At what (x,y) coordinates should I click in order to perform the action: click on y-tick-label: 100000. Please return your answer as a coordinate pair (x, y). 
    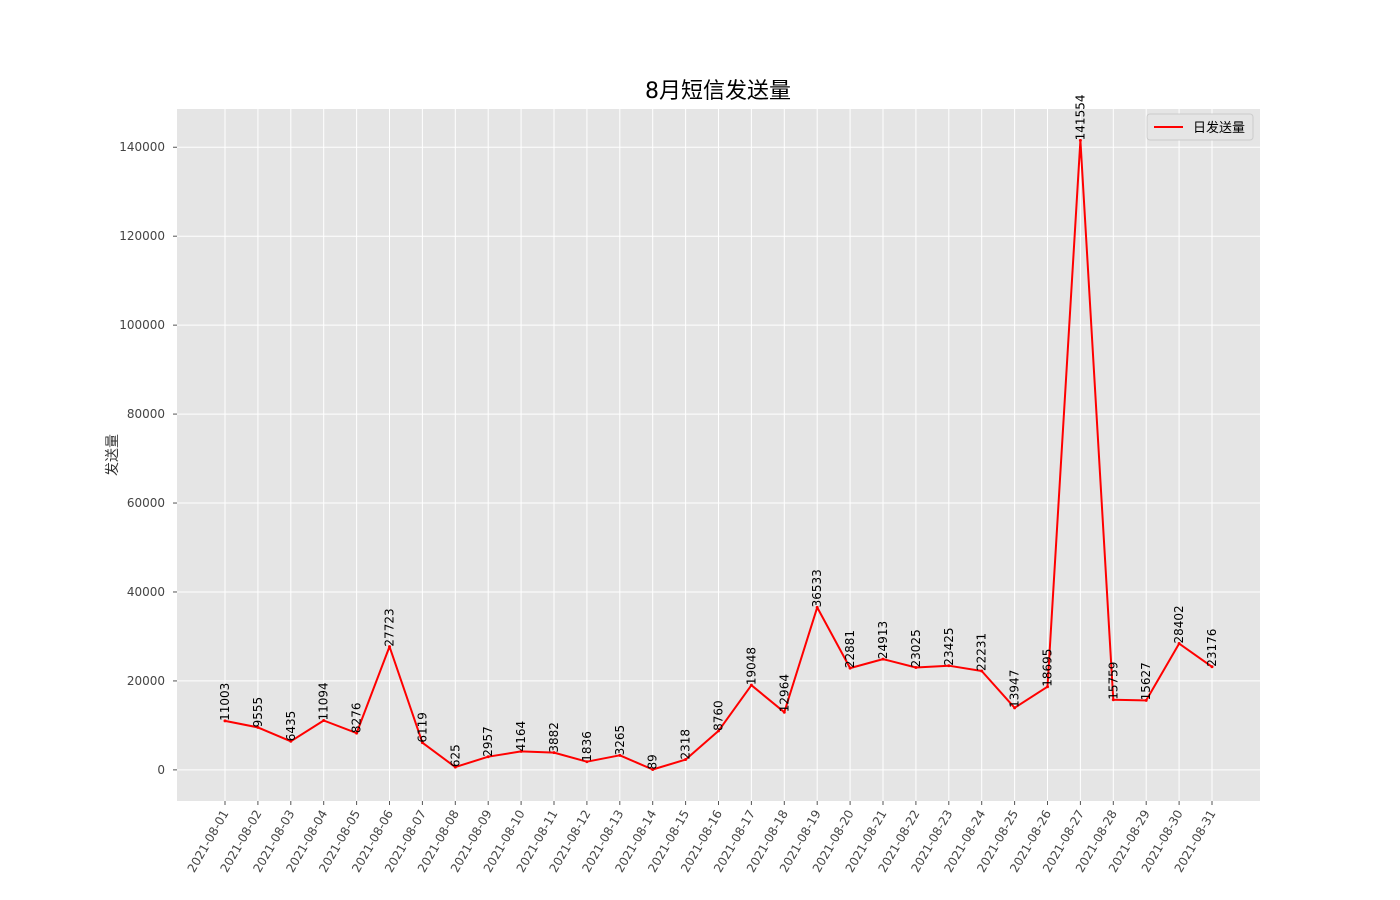
    Looking at the image, I should click on (142, 325).